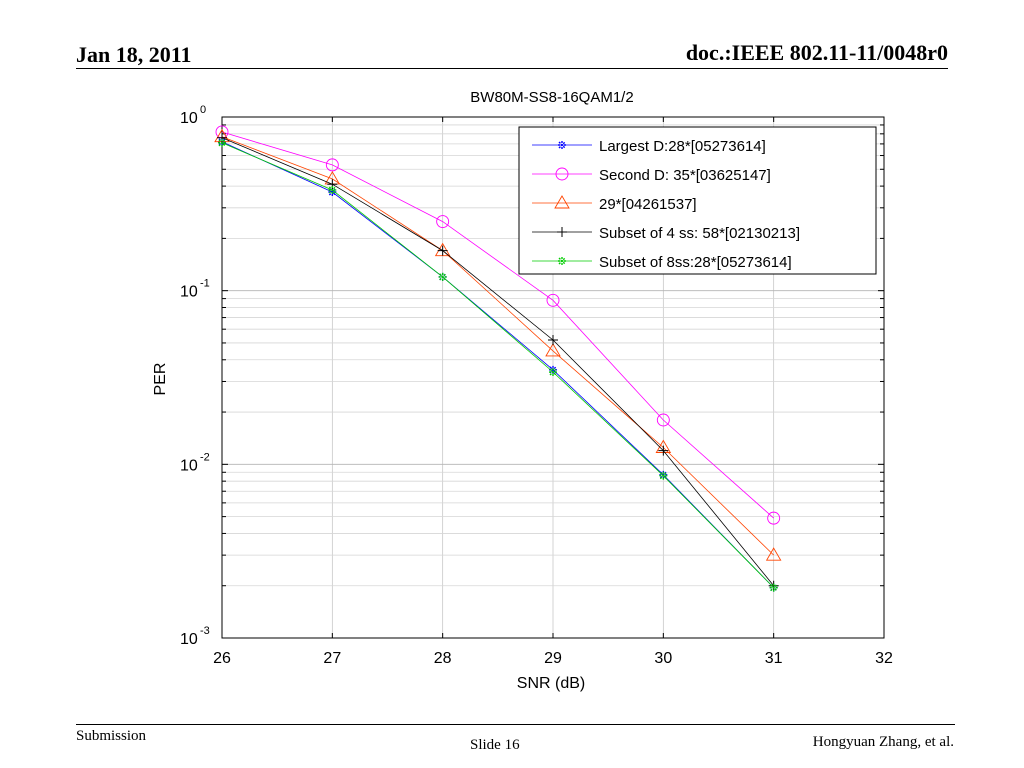 The height and width of the screenshot is (768, 1024). I want to click on x-tick-label: 31, so click(774, 658).